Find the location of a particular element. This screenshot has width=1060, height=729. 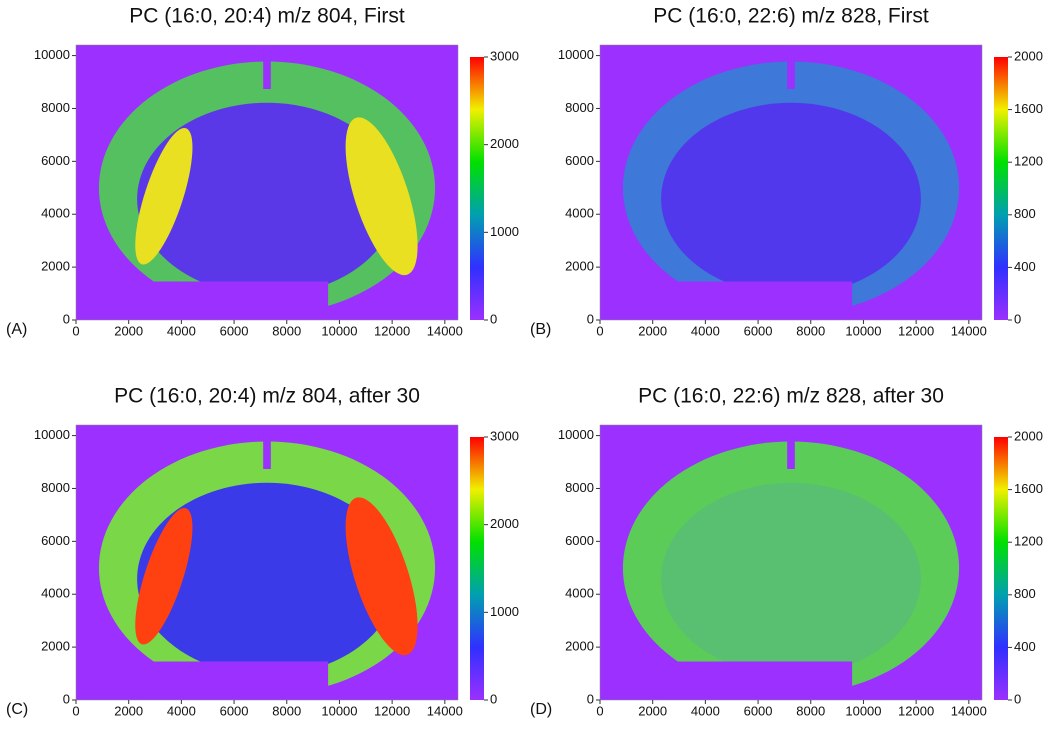

panel-title: PC (16:0, 20:4) m/z 804, after 30 is located at coordinates (267, 396).